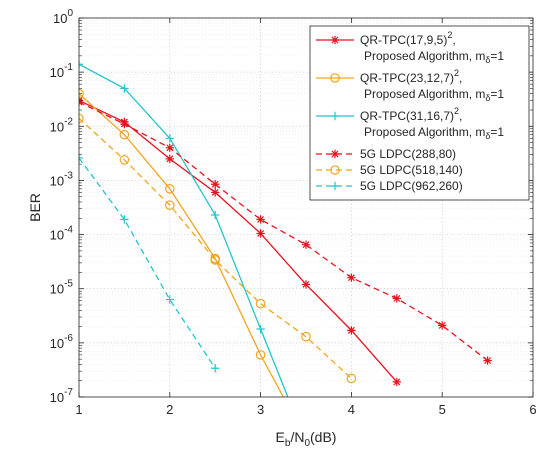  I want to click on y-tick-label: 10⁻², so click(62, 125).